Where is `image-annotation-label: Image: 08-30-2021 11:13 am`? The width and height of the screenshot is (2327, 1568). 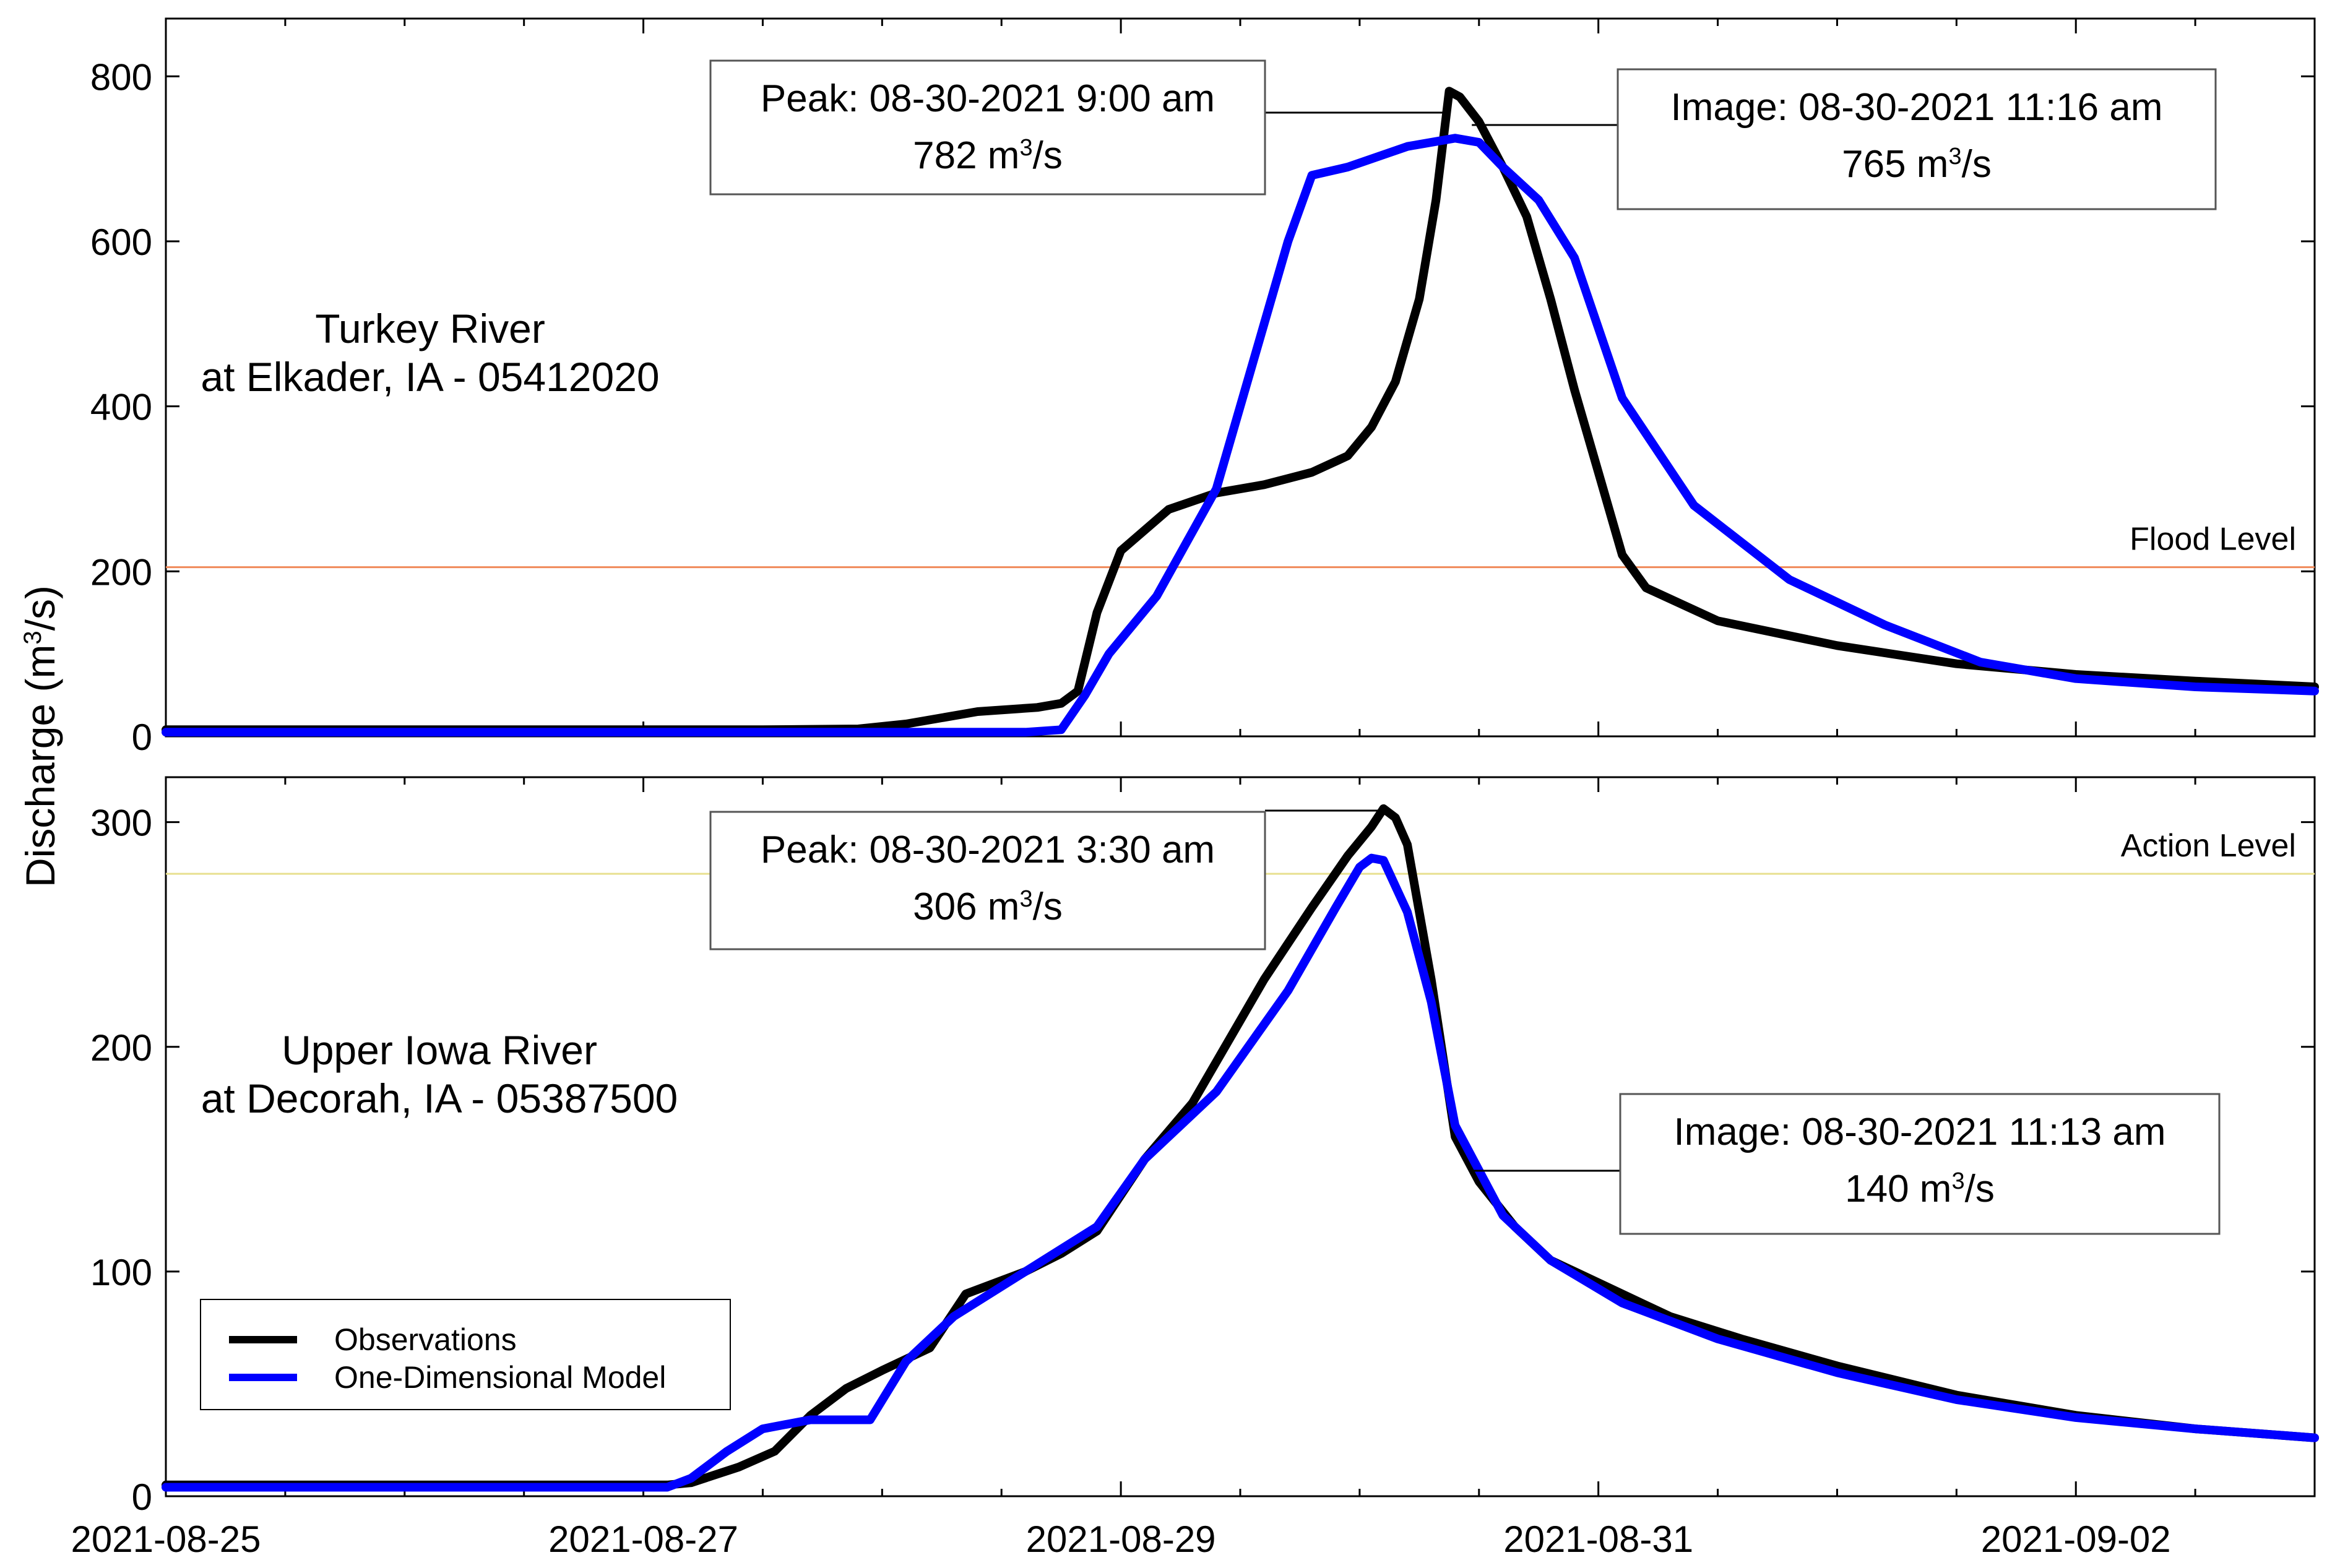 image-annotation-label: Image: 08-30-2021 11:13 am is located at coordinates (1919, 1132).